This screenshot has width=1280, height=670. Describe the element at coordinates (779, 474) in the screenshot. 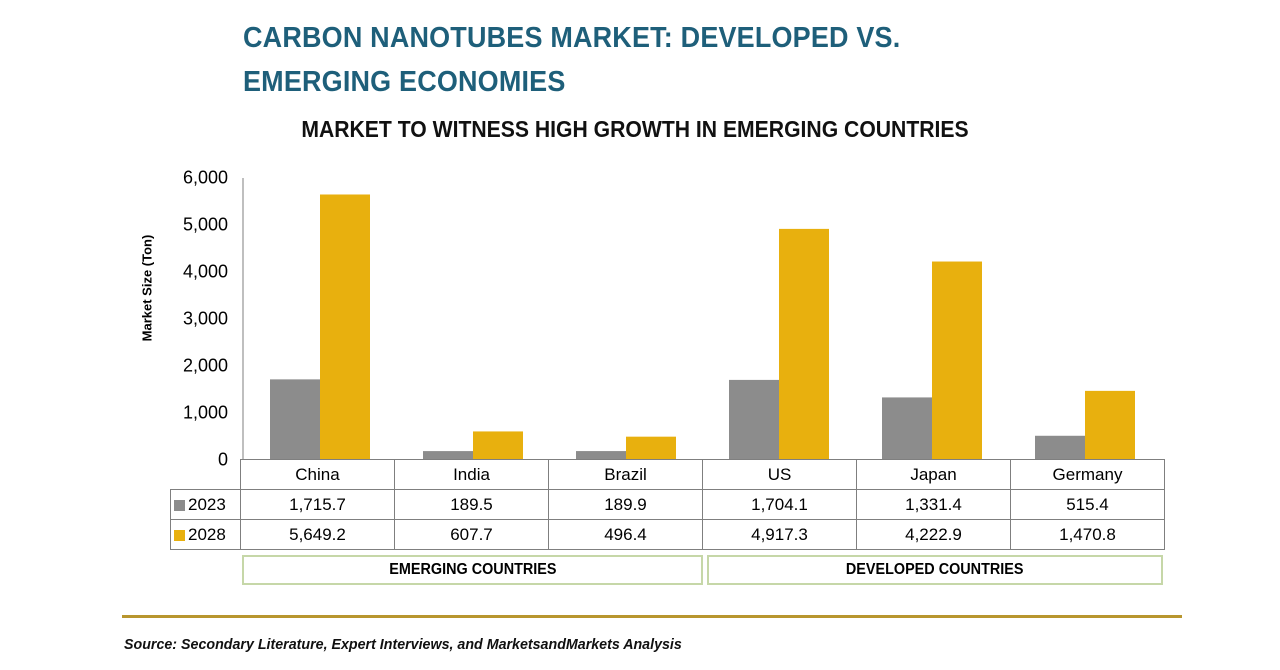

I see `x-tick-label-us: US` at that location.